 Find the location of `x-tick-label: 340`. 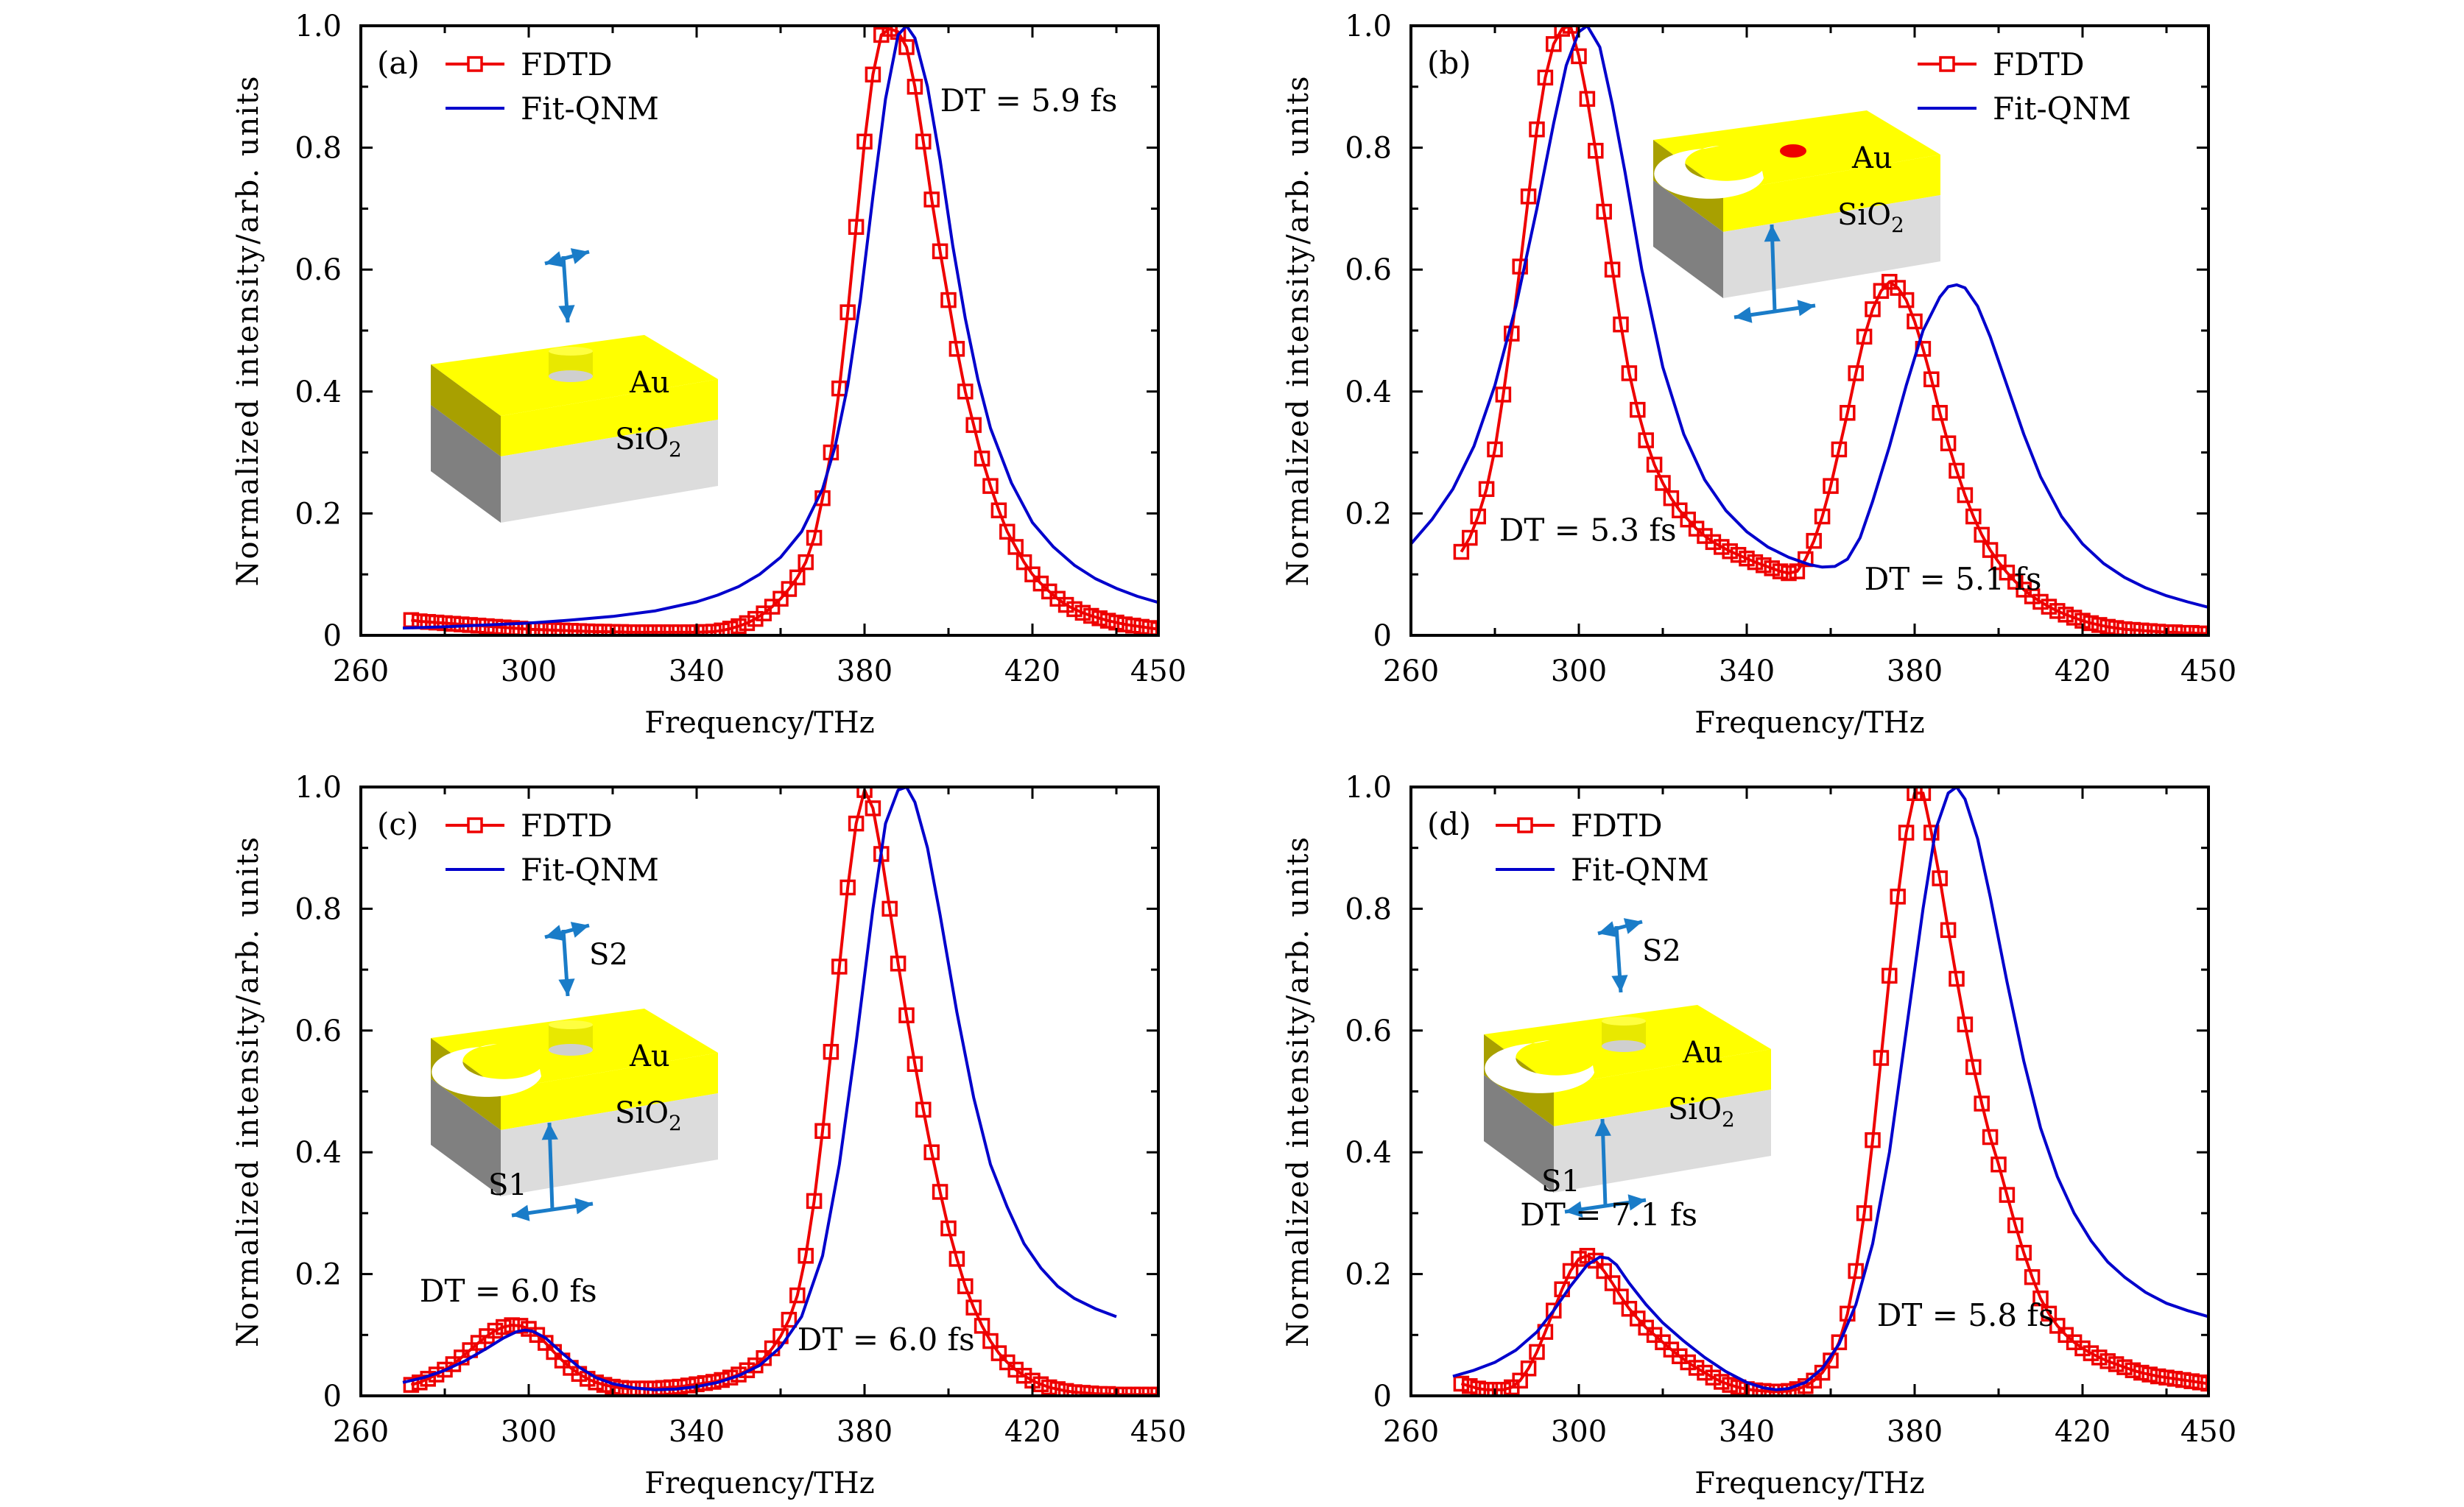

x-tick-label: 340 is located at coordinates (1747, 671).